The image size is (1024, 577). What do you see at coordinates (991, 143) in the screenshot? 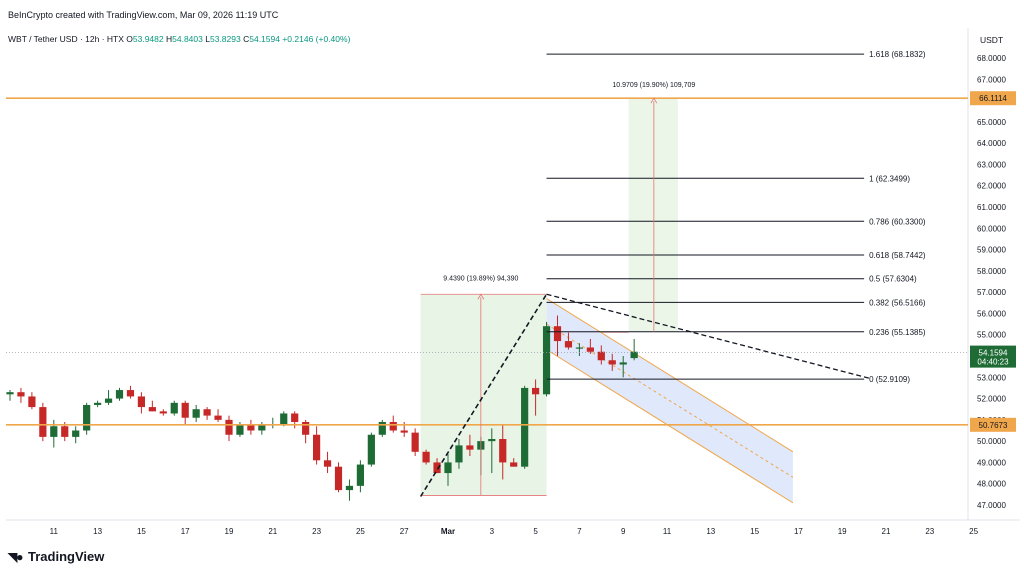
I see `price-tick-label: 64.0000` at bounding box center [991, 143].